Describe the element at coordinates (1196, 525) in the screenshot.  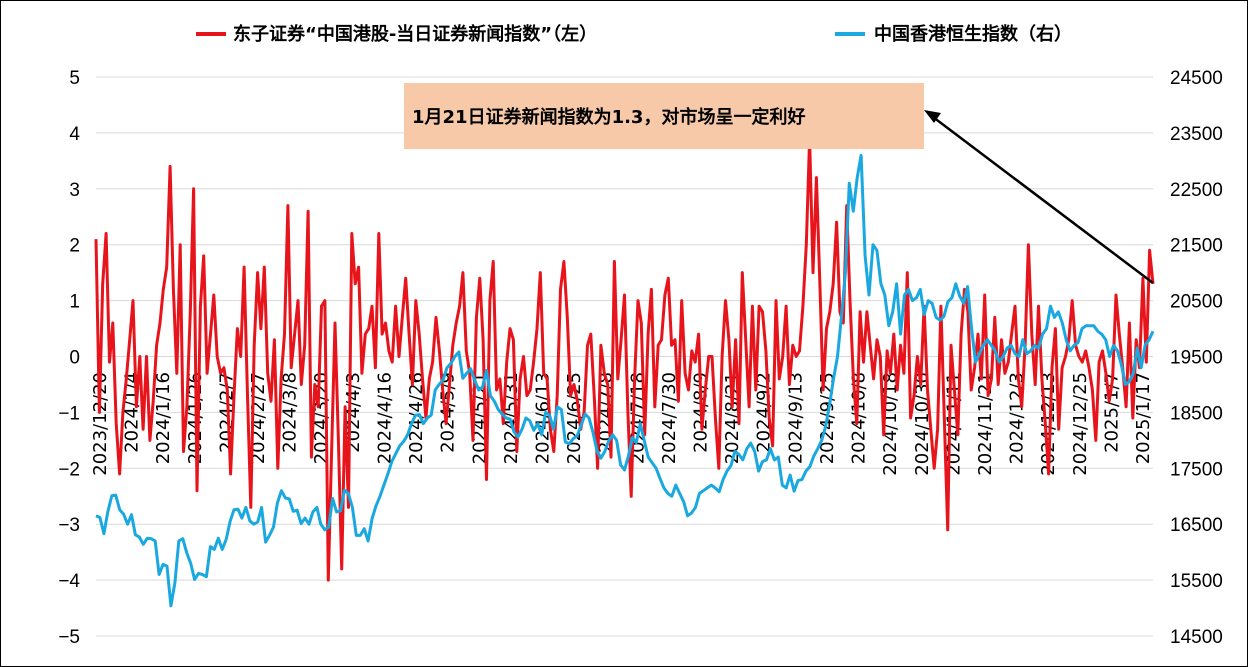
I see `right-tick-label: 16500` at that location.